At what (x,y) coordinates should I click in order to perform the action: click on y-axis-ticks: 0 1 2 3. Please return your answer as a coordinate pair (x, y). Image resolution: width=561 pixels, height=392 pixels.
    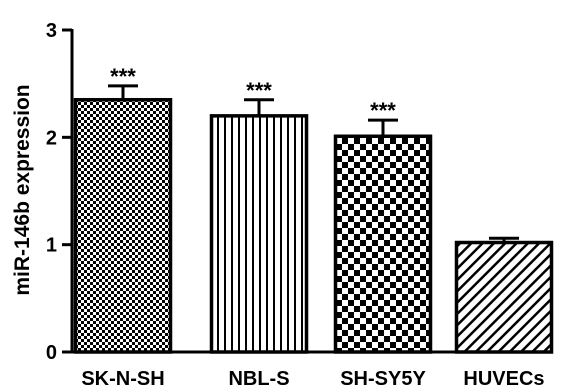
    Looking at the image, I should click on (59, 192).